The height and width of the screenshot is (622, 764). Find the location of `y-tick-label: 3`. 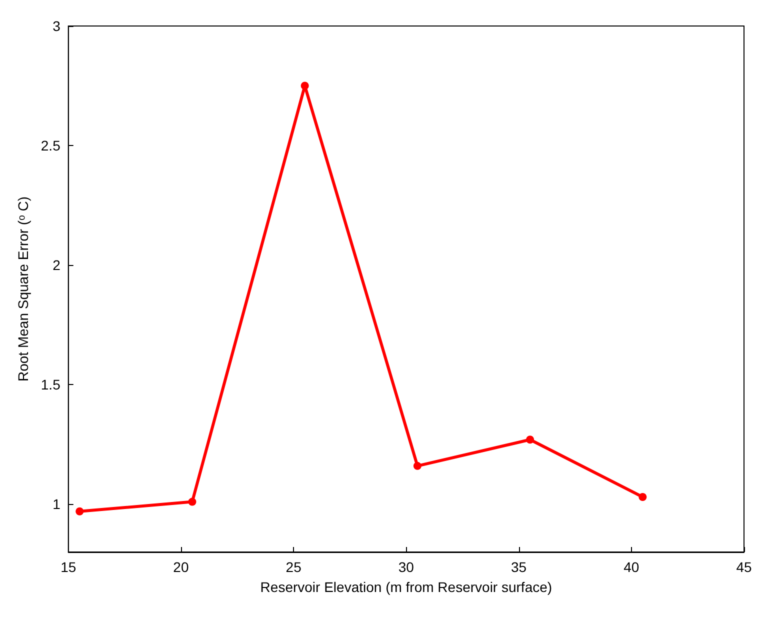

y-tick-label: 3 is located at coordinates (56, 26).